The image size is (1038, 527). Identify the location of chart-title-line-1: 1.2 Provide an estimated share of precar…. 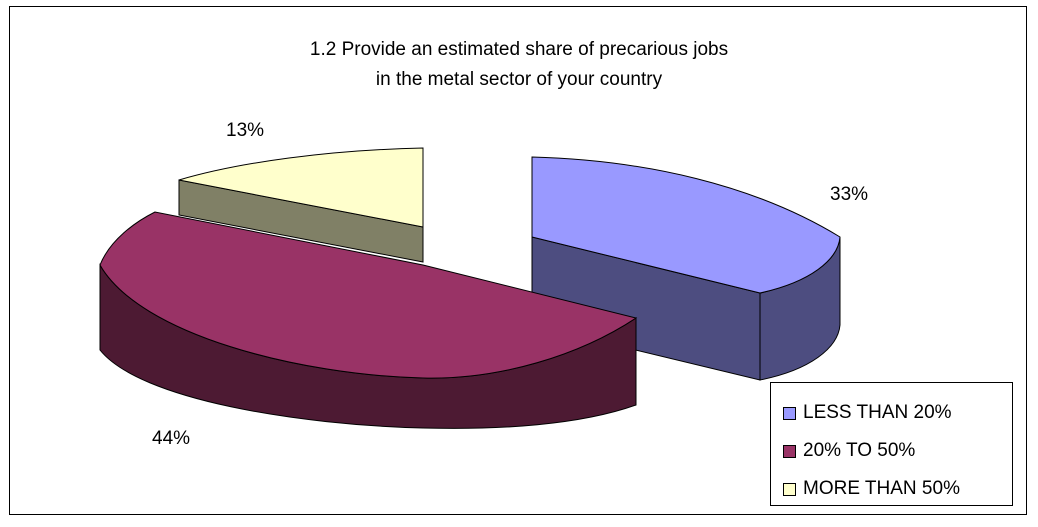
(519, 49).